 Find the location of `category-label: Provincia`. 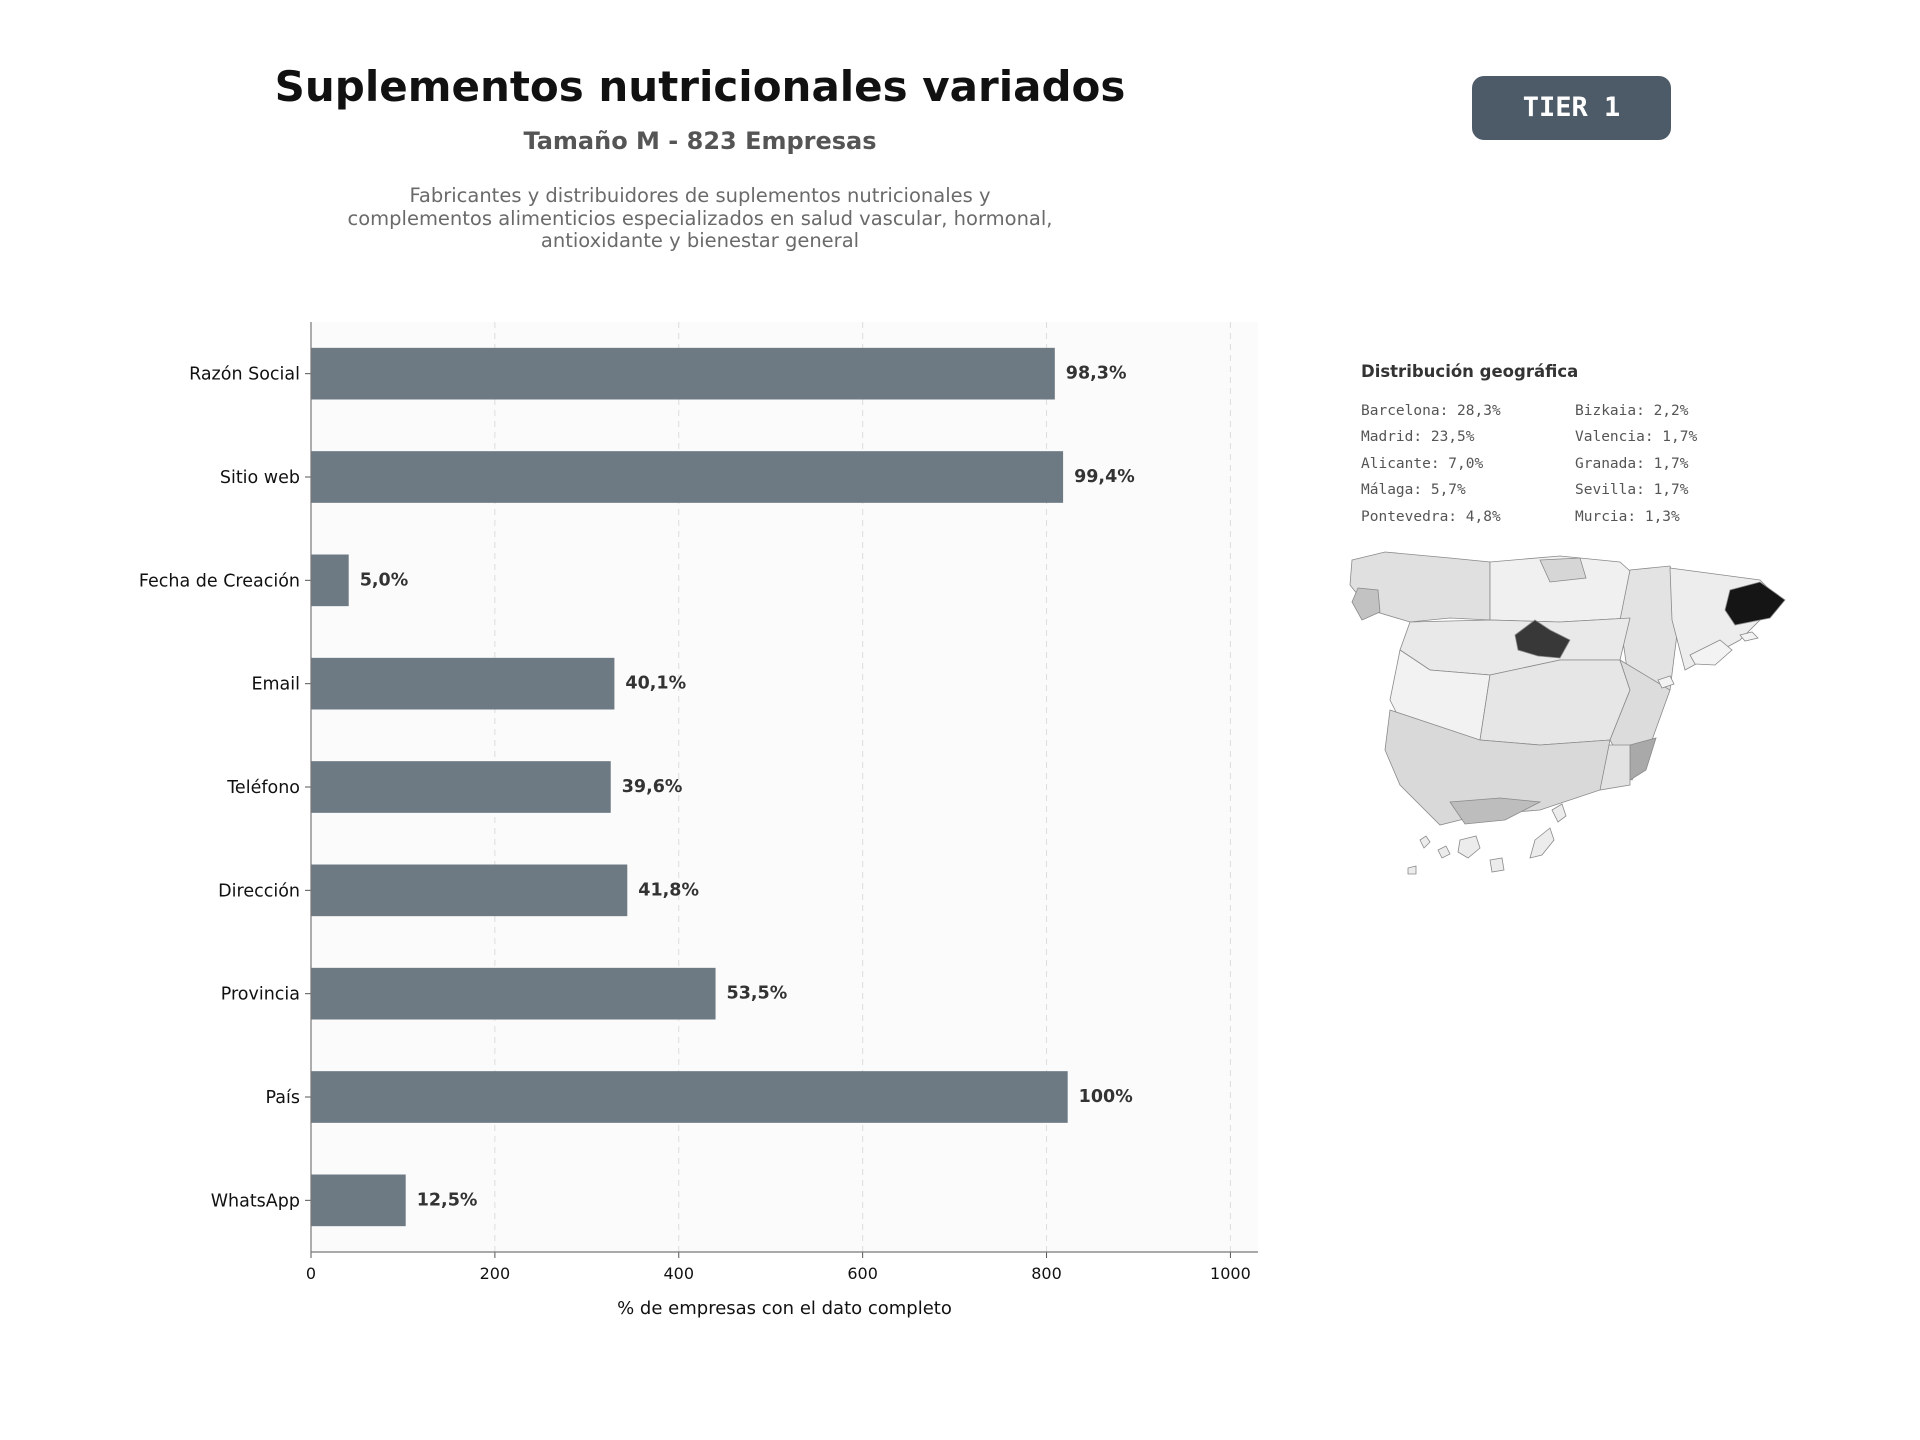

category-label: Provincia is located at coordinates (260, 995).